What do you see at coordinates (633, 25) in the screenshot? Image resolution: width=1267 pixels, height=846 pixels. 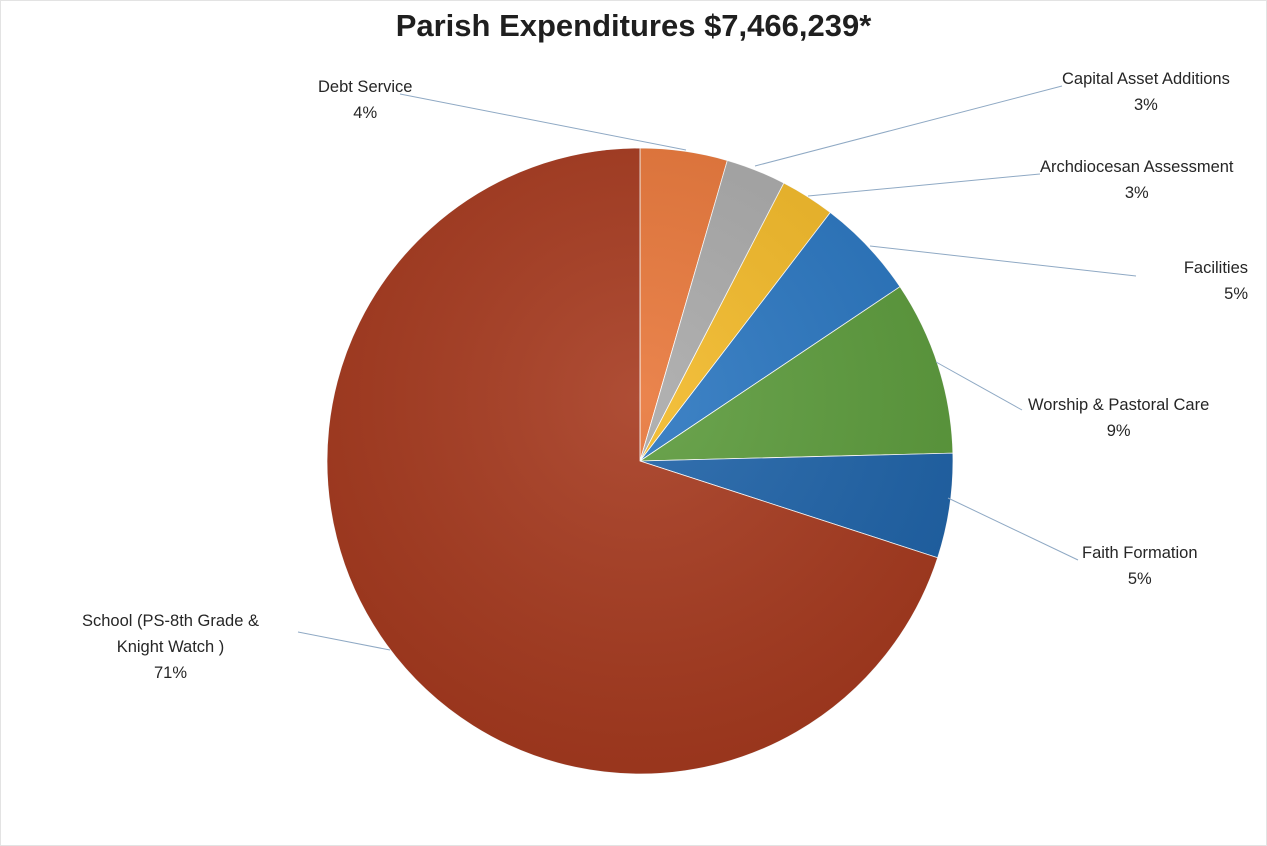 I see `chart-title: Parish Expenditures $7,466,239*` at bounding box center [633, 25].